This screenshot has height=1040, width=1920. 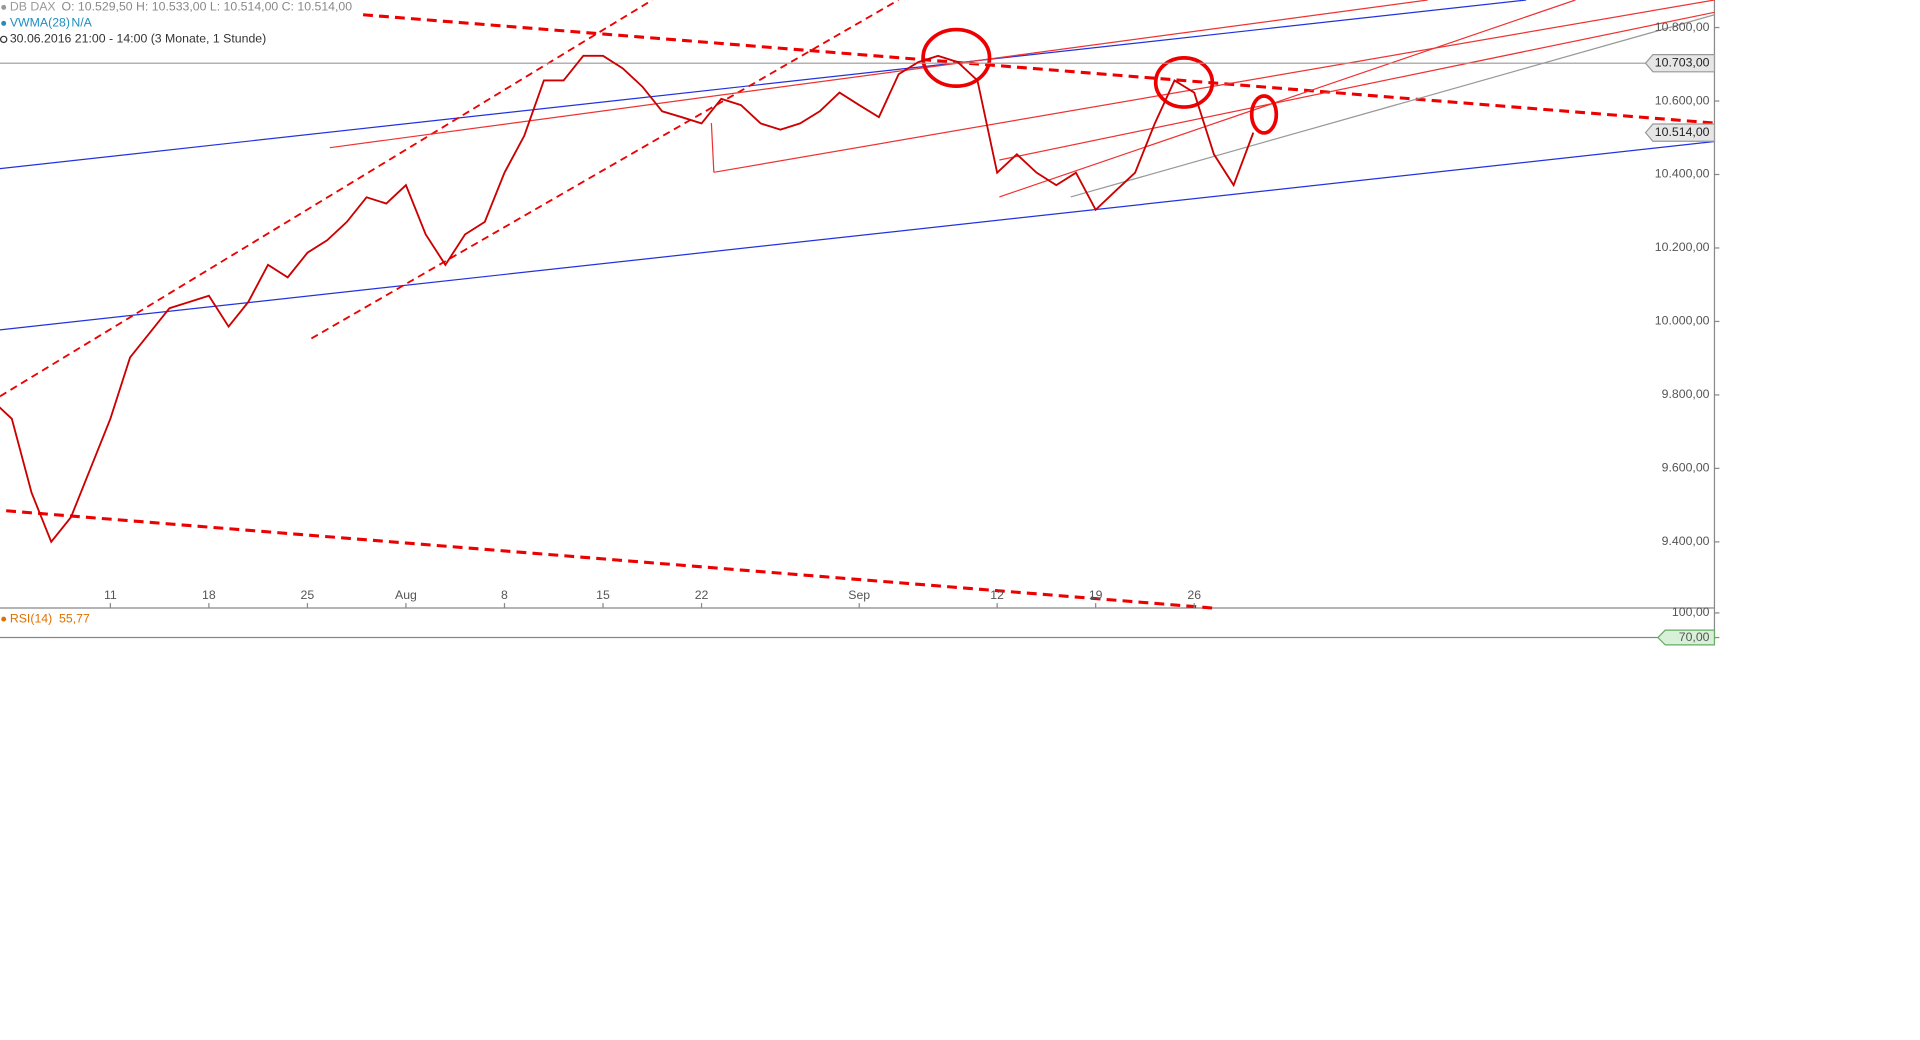 I want to click on rsi-tag, so click(x=1686, y=637).